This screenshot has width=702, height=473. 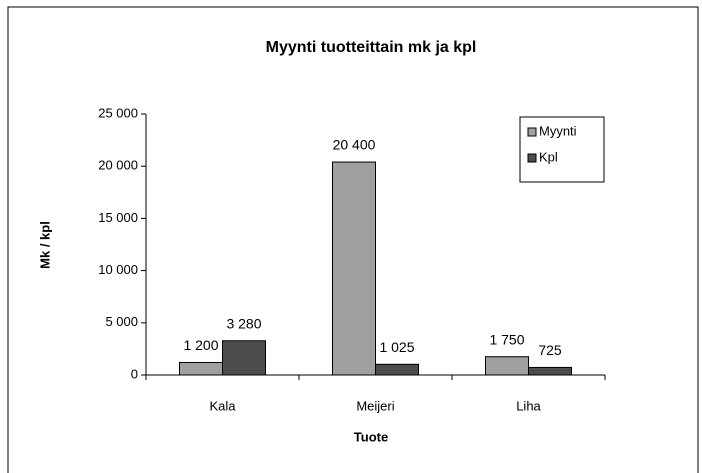 What do you see at coordinates (121, 321) in the screenshot?
I see `y-tick-label: 5 000` at bounding box center [121, 321].